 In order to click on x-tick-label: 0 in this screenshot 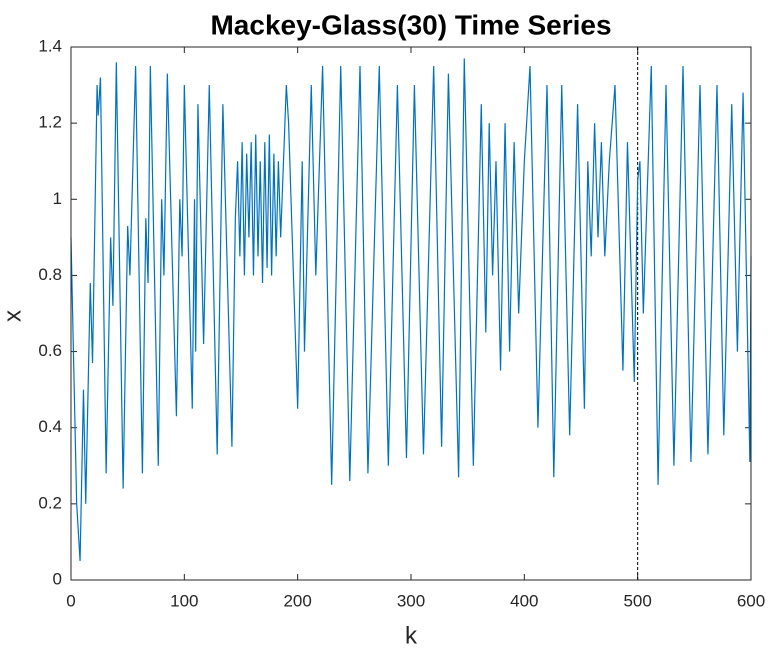, I will do `click(70, 600)`.